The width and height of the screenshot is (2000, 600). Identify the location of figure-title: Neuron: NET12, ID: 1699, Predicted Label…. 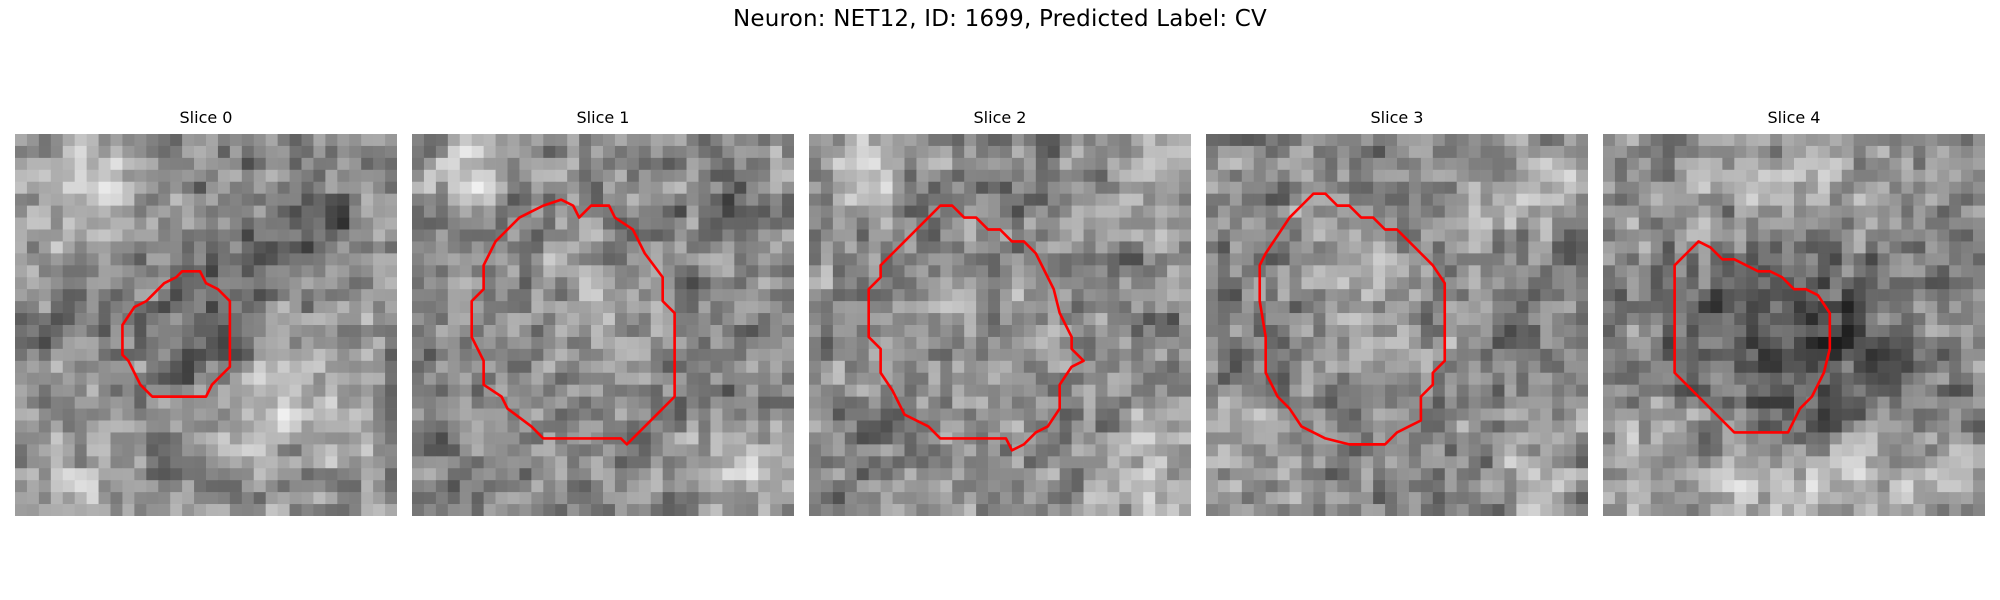
(1000, 19).